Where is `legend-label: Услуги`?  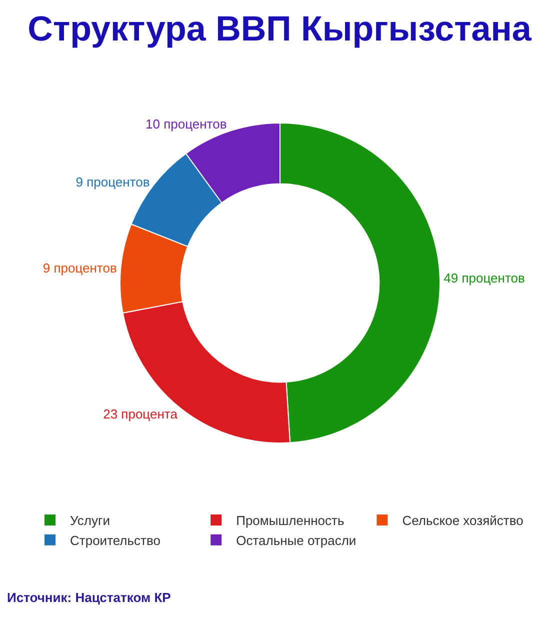 legend-label: Услуги is located at coordinates (90, 520).